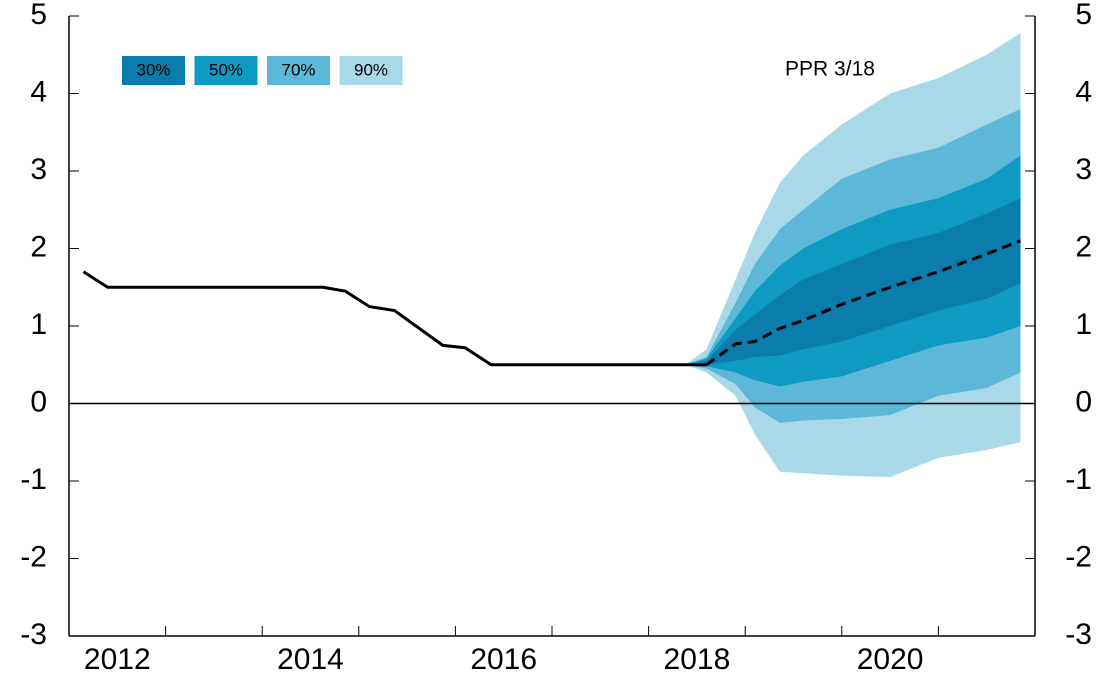 Image resolution: width=1104 pixels, height=679 pixels. Describe the element at coordinates (503, 659) in the screenshot. I see `x-tick-label: 2016` at that location.